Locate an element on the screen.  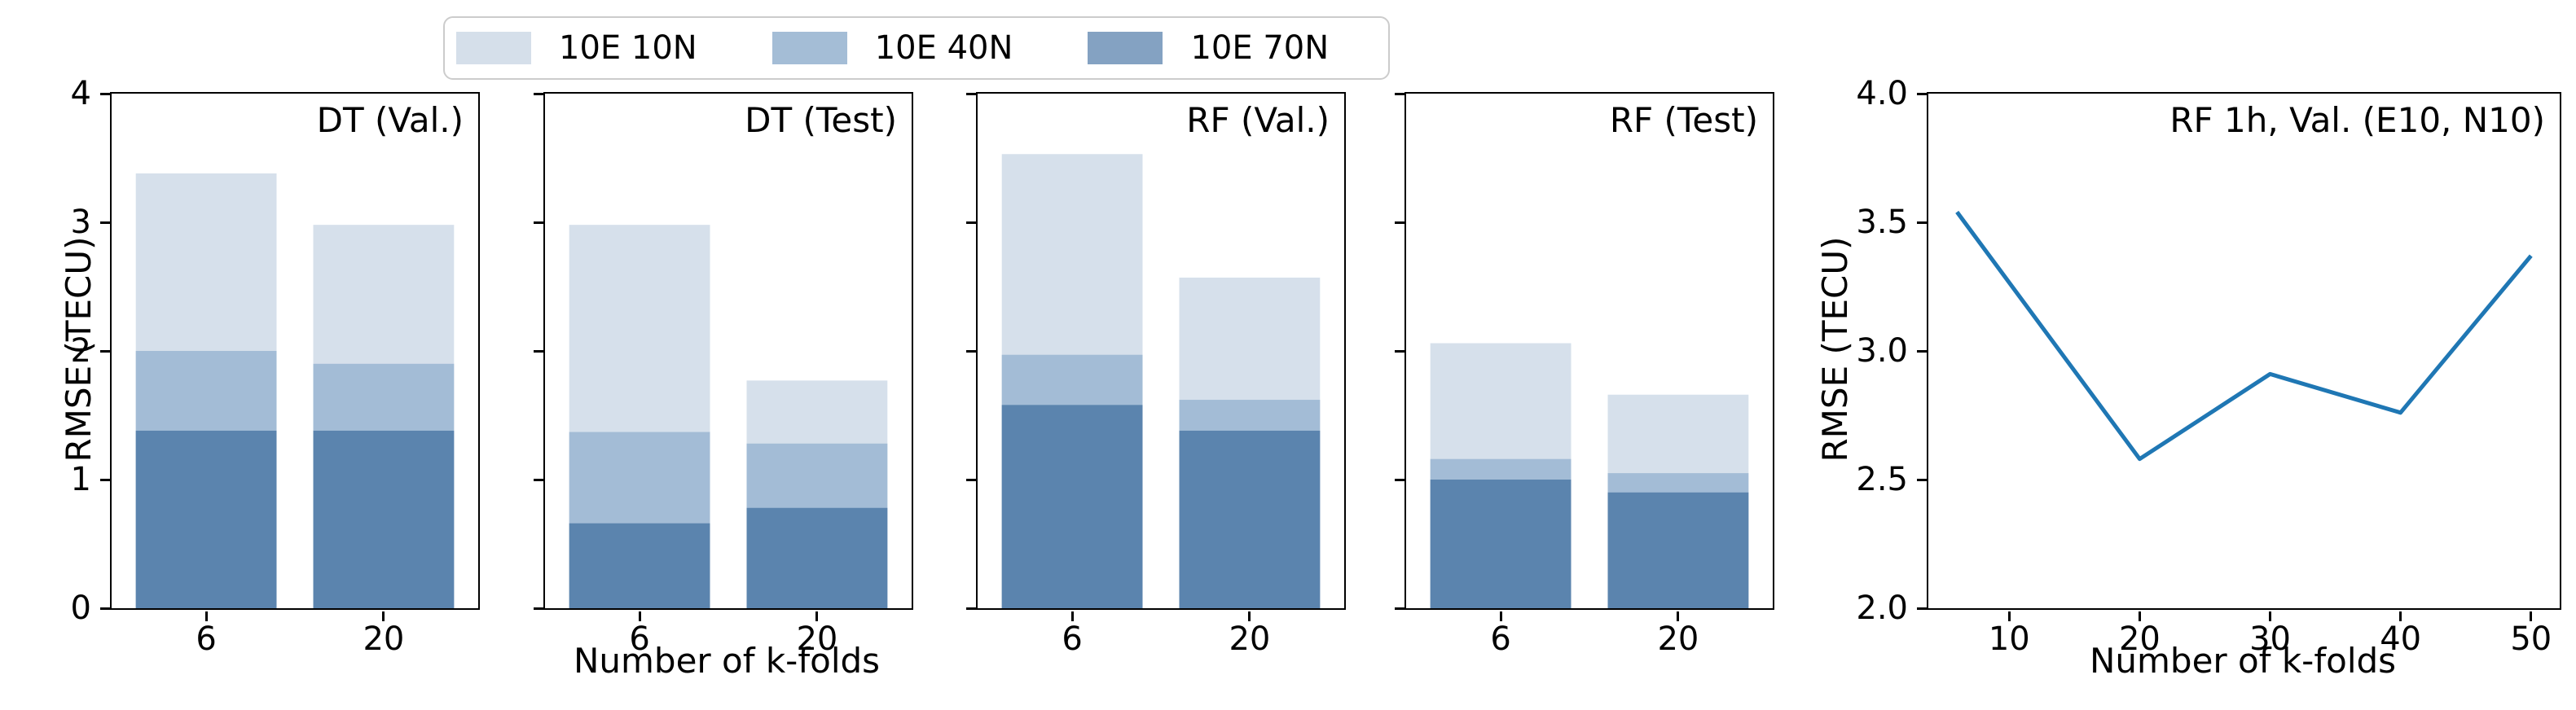
y-tick-label: 3.5 is located at coordinates (1882, 222).